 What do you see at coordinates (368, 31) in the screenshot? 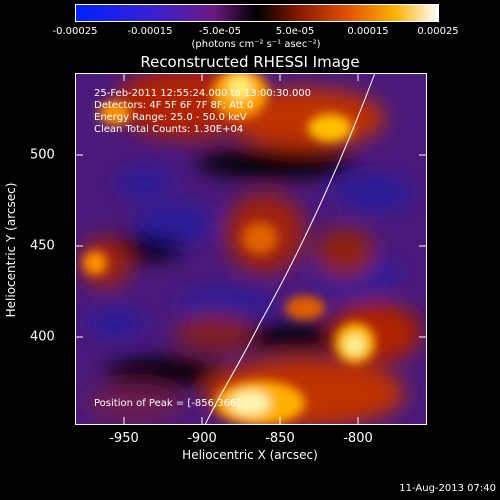
I see `colorbar-tick: 0.00015` at bounding box center [368, 31].